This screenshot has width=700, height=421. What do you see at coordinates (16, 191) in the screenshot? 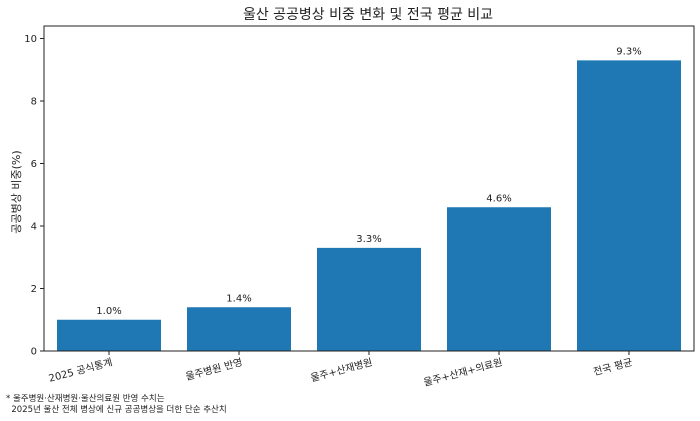
I see `y-axis-label: 공공병상 비중(%)` at bounding box center [16, 191].